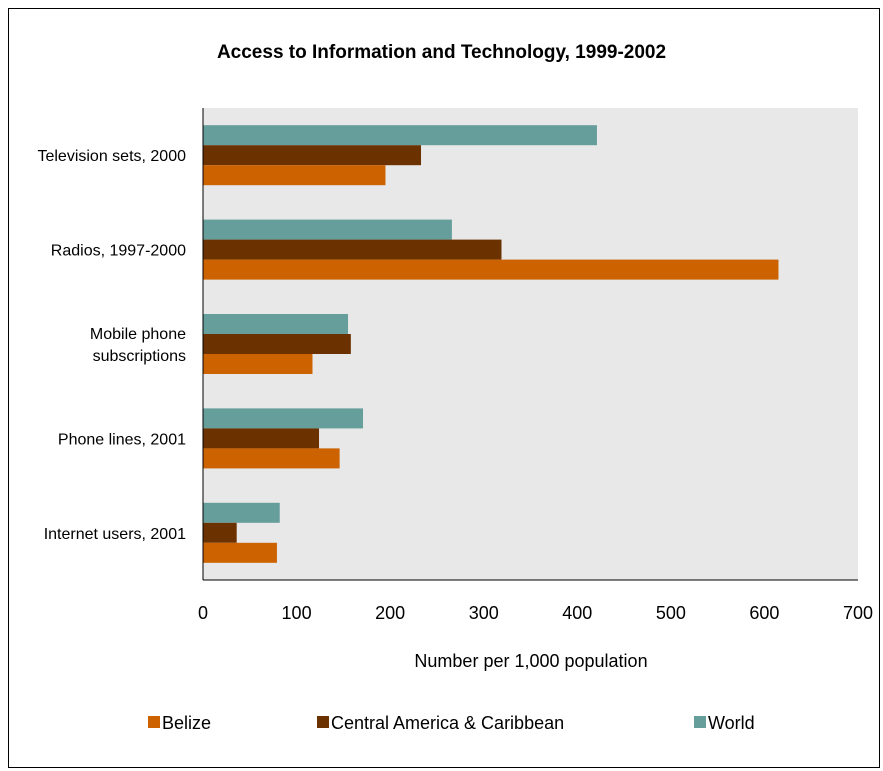  Describe the element at coordinates (671, 613) in the screenshot. I see `x-tick-label: 500` at that location.